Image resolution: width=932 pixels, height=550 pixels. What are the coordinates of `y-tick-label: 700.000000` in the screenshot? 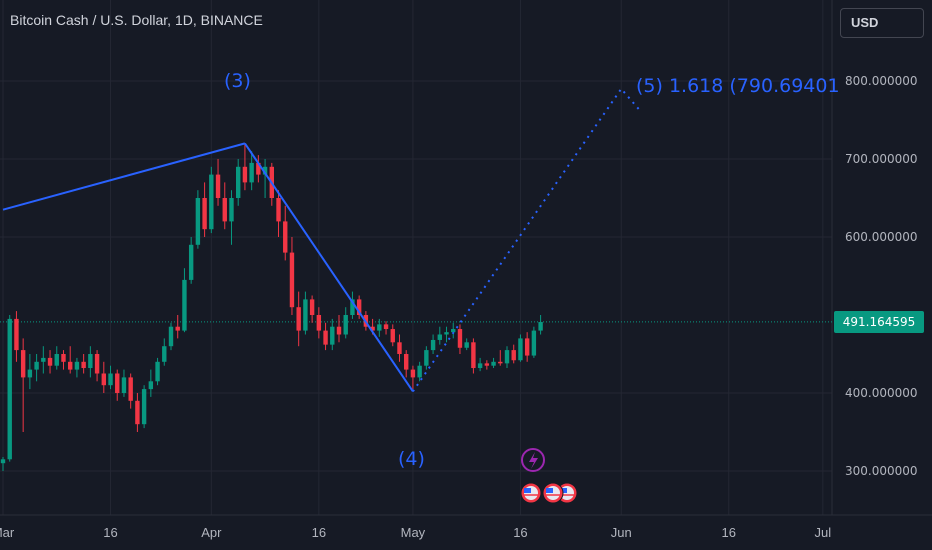 It's located at (881, 159).